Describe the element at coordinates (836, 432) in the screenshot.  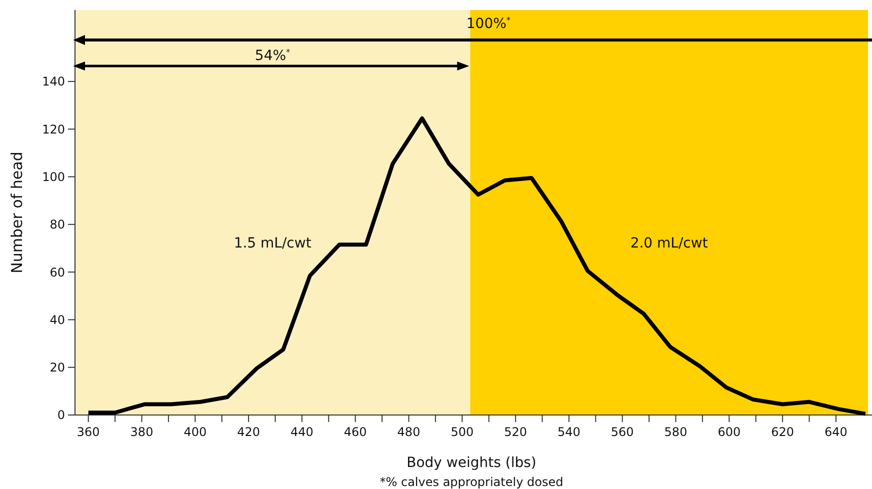
I see `x-tick-label: 640` at that location.